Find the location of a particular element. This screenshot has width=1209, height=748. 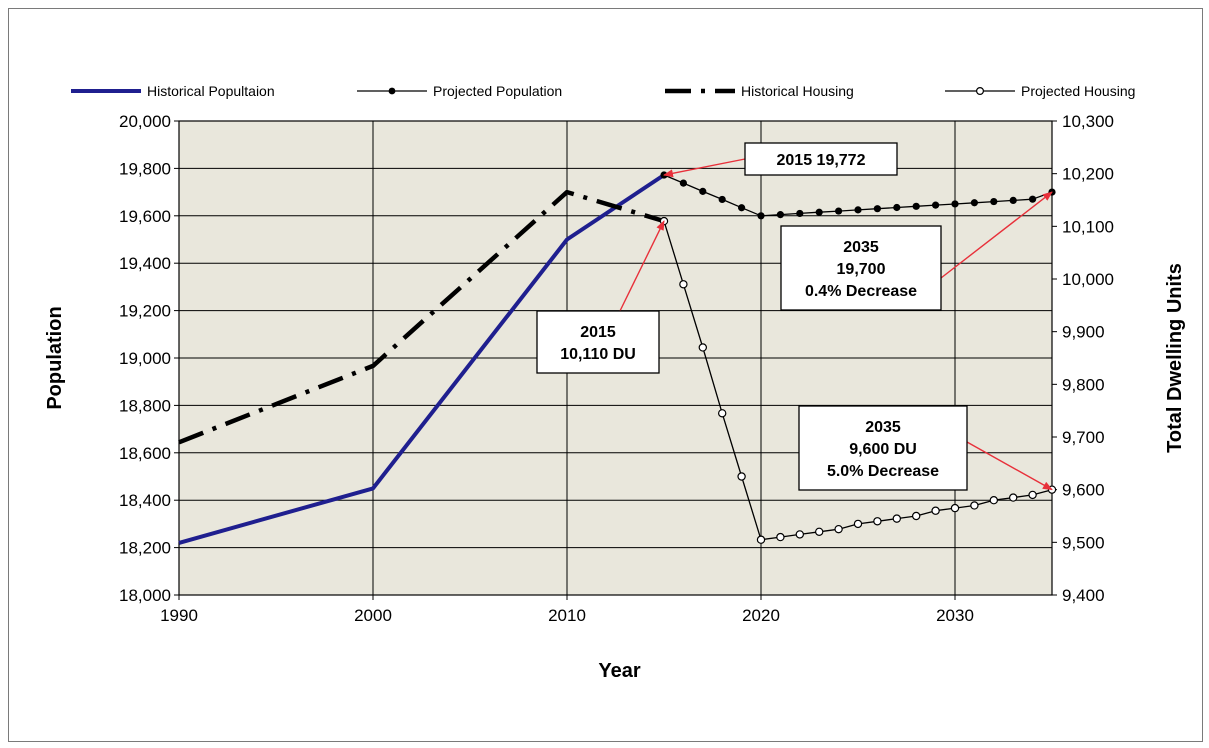

annotation-text-0: 2015 19,772 is located at coordinates (821, 160).